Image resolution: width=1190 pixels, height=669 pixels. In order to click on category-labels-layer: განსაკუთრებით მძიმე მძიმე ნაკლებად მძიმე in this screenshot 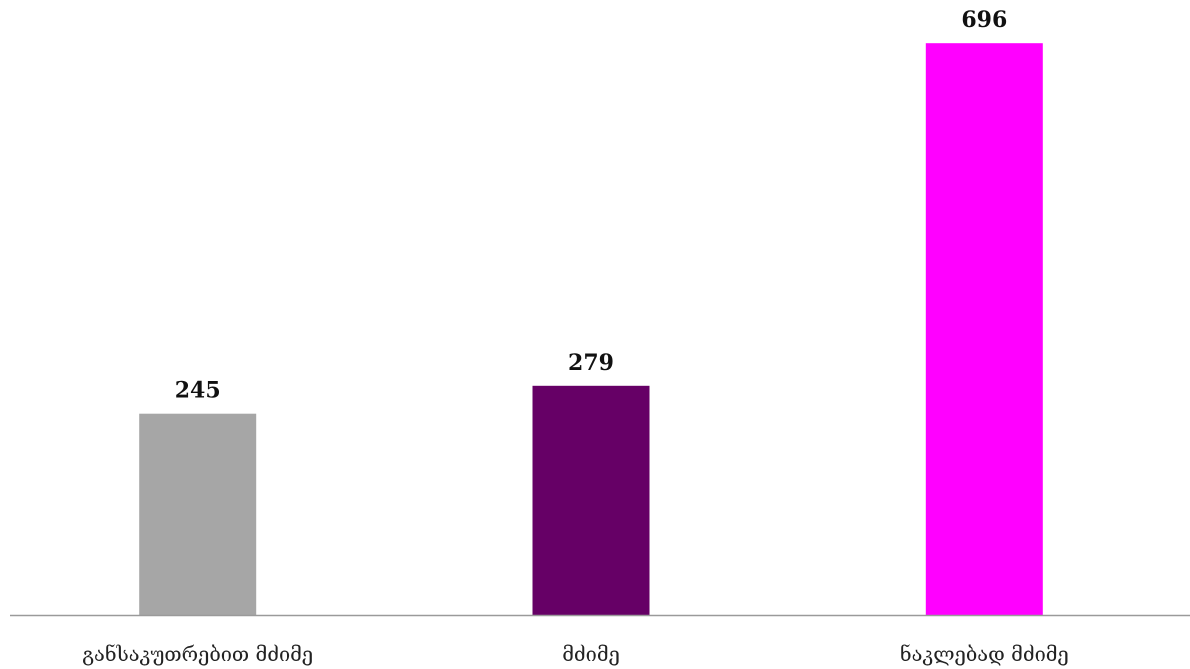, I will do `click(575, 654)`.